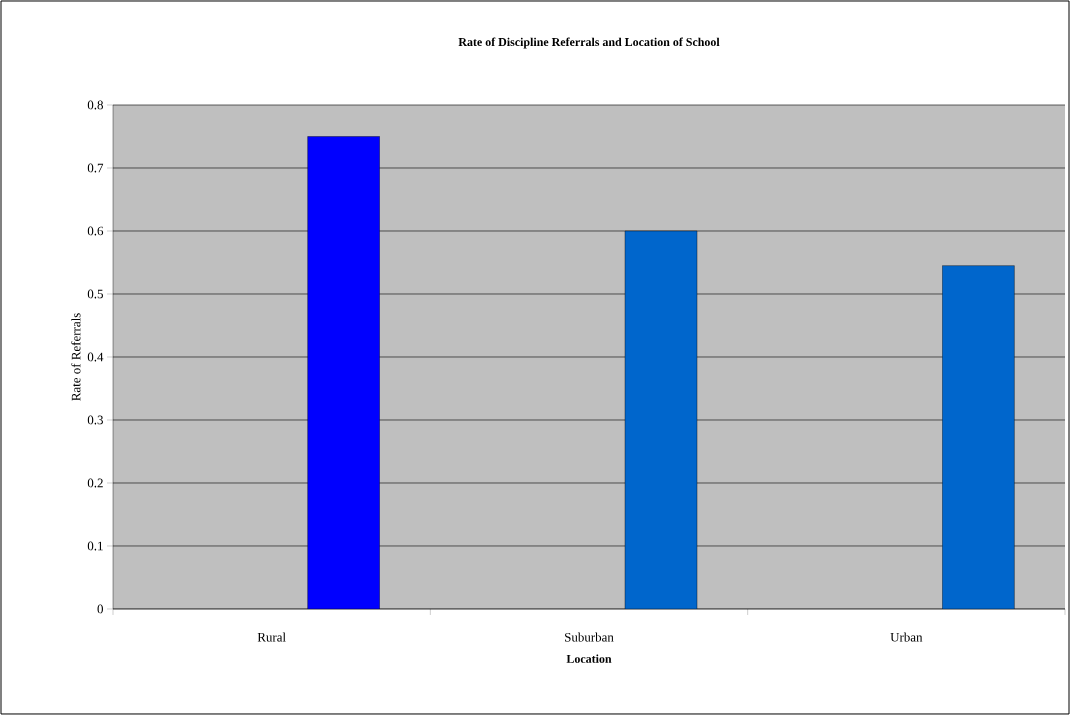 Image resolution: width=1070 pixels, height=715 pixels. What do you see at coordinates (95, 420) in the screenshot?
I see `y-tick-label: 0.3` at bounding box center [95, 420].